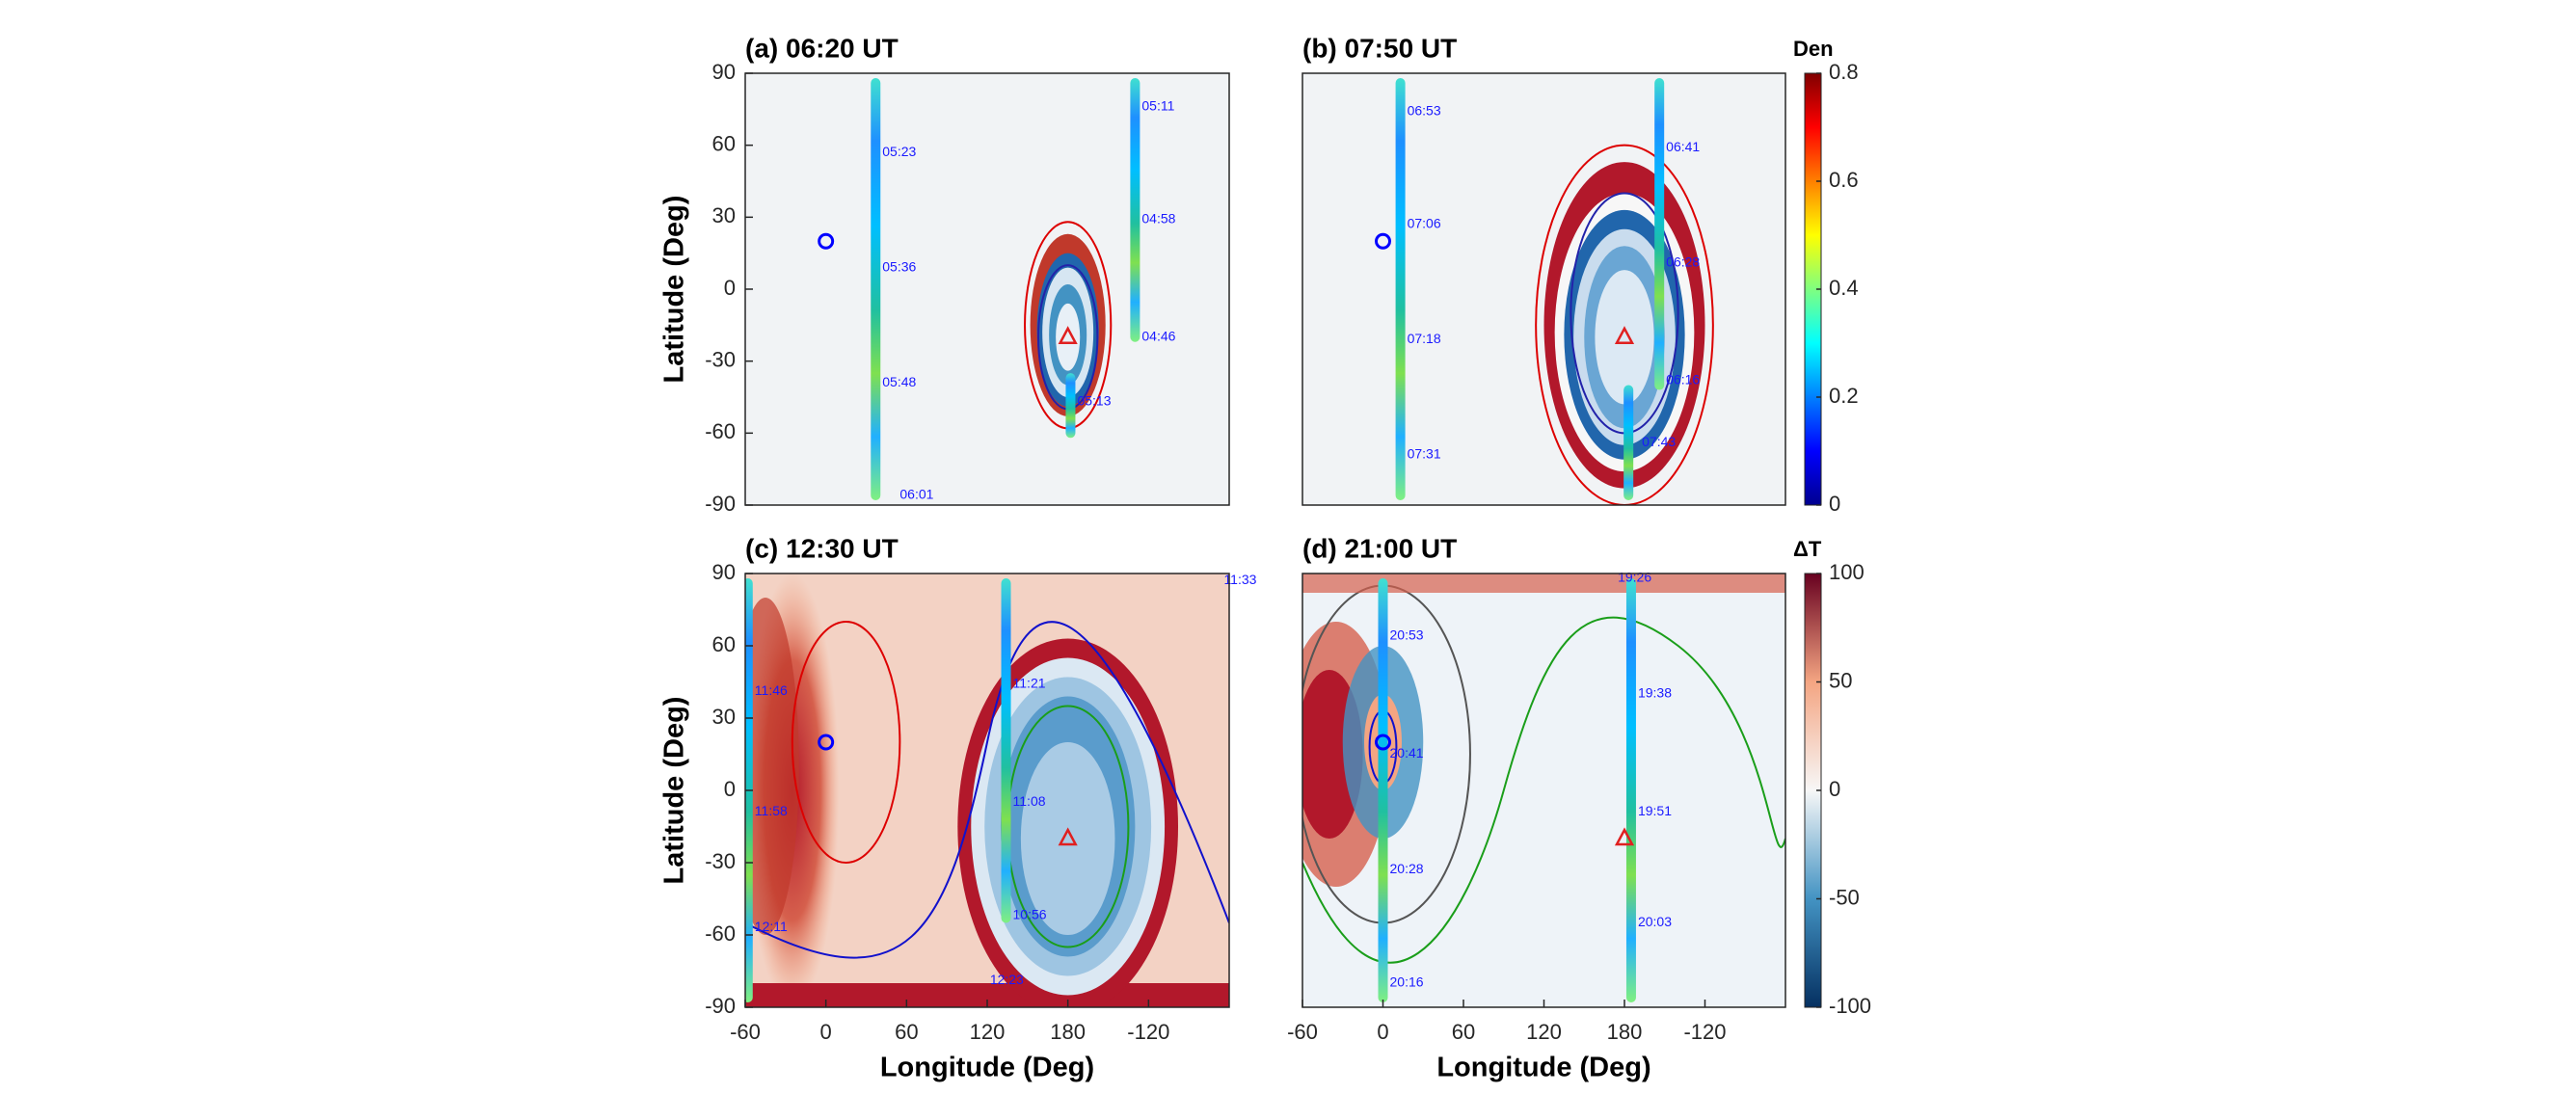 Image resolution: width=2576 pixels, height=1094 pixels. Describe the element at coordinates (1850, 1006) in the screenshot. I see `colorbar-tick-label: -100` at that location.